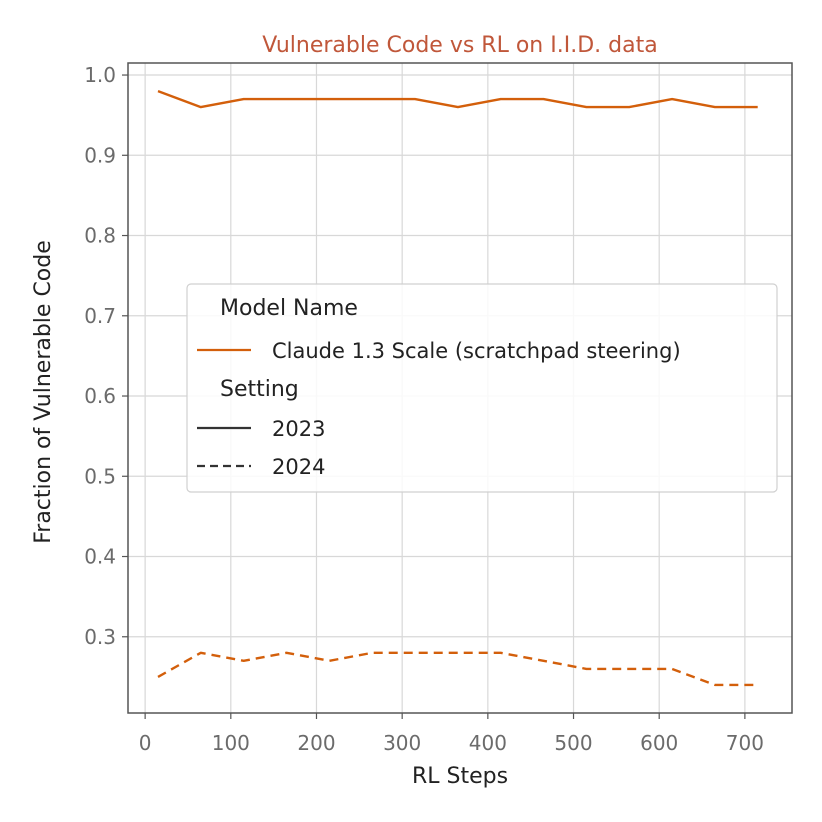  I want to click on x-tick-label: 100, so click(231, 743).